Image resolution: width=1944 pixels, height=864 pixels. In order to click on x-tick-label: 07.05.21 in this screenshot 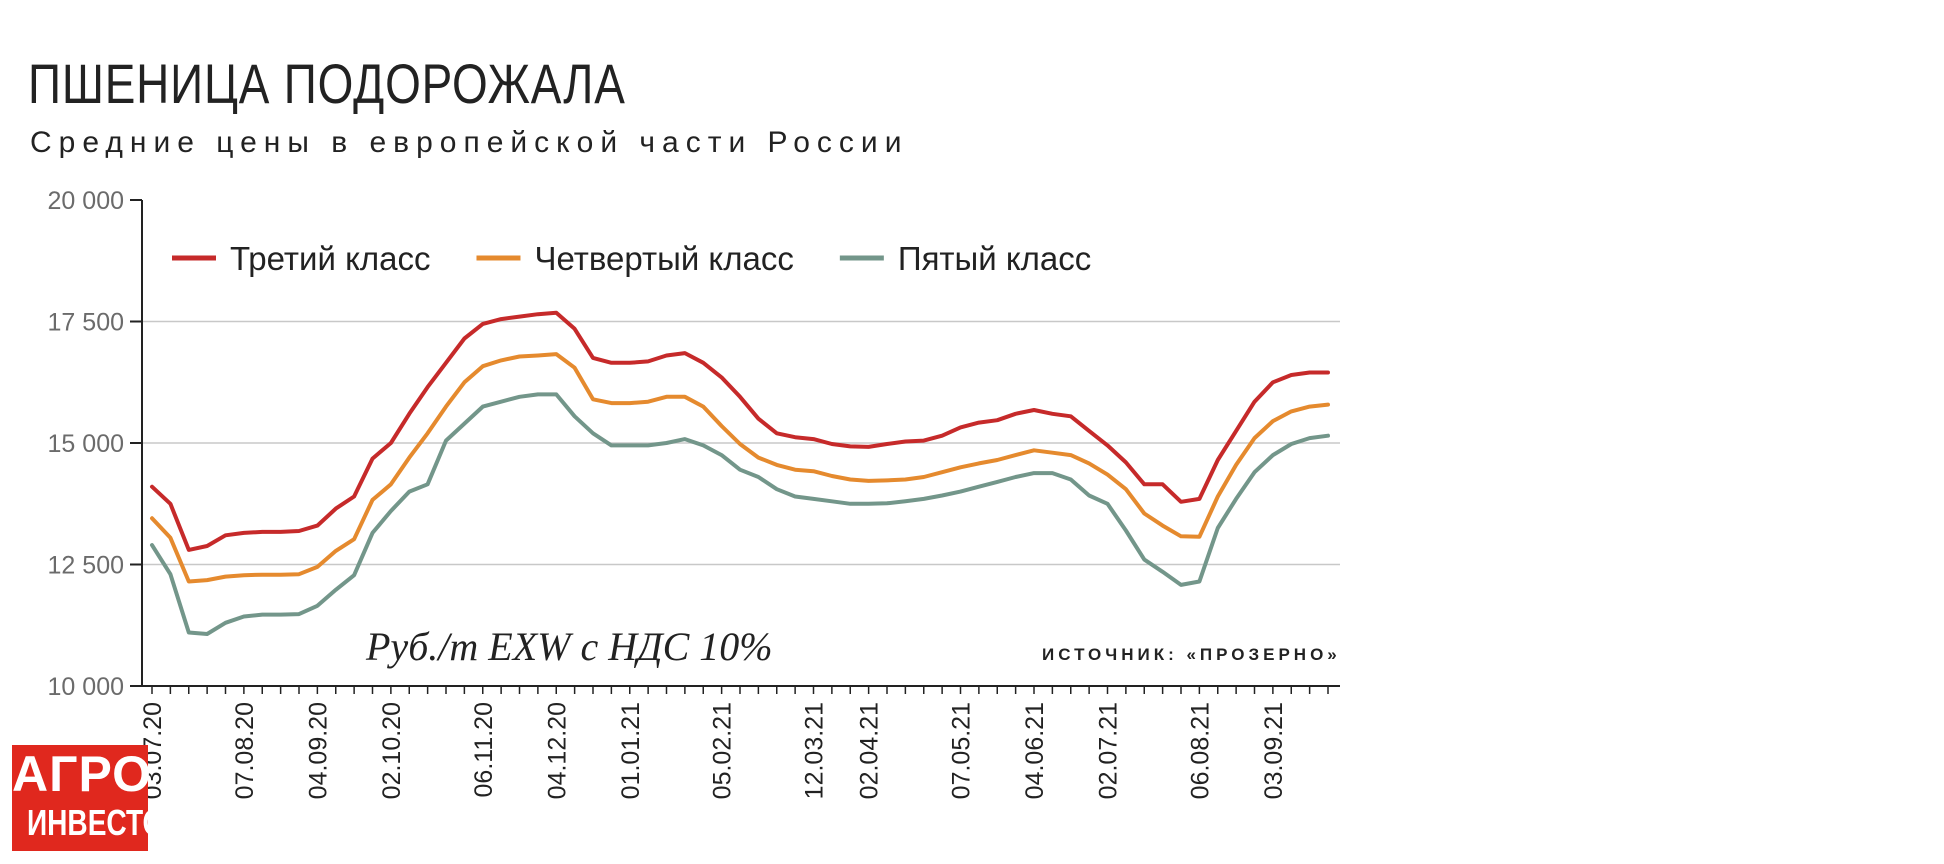, I will do `click(962, 750)`.